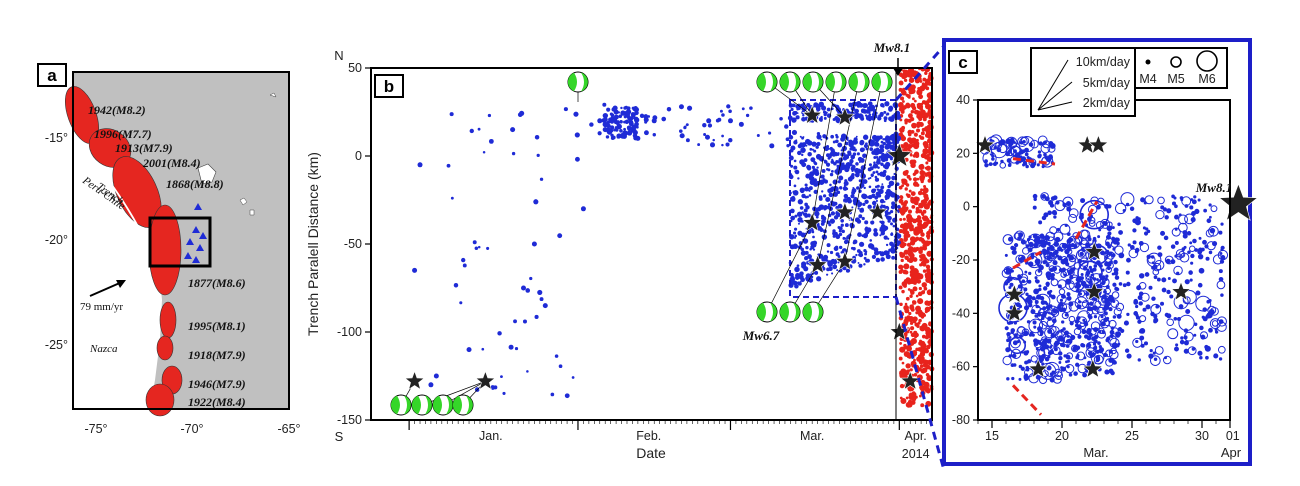 This screenshot has height=486, width=1300. What do you see at coordinates (101, 307) in the screenshot?
I see `plate-rate-label: 79 mm/yr` at bounding box center [101, 307].